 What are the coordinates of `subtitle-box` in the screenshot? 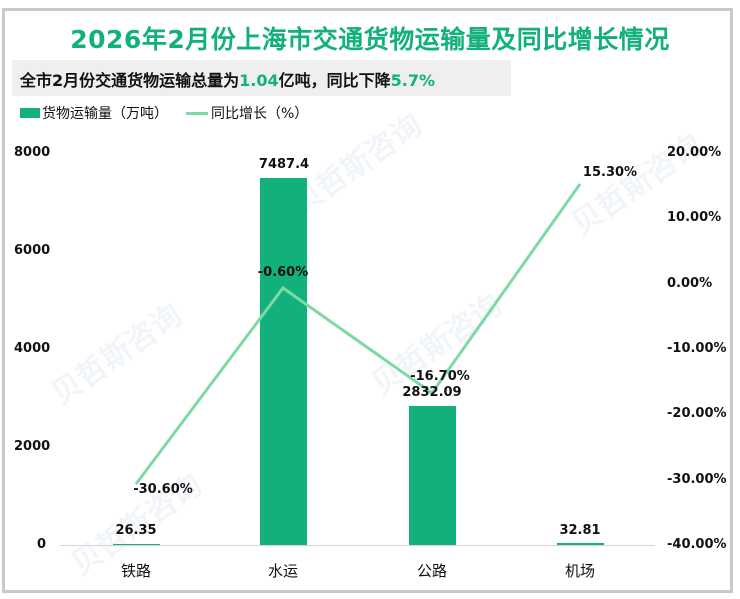 It's located at (261, 78).